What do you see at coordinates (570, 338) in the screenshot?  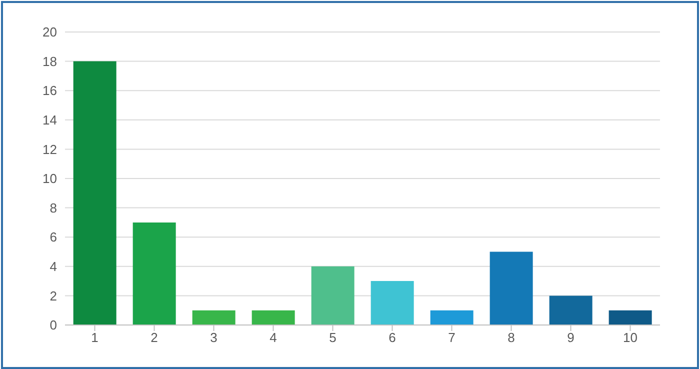 I see `x-tick-label: 9` at bounding box center [570, 338].